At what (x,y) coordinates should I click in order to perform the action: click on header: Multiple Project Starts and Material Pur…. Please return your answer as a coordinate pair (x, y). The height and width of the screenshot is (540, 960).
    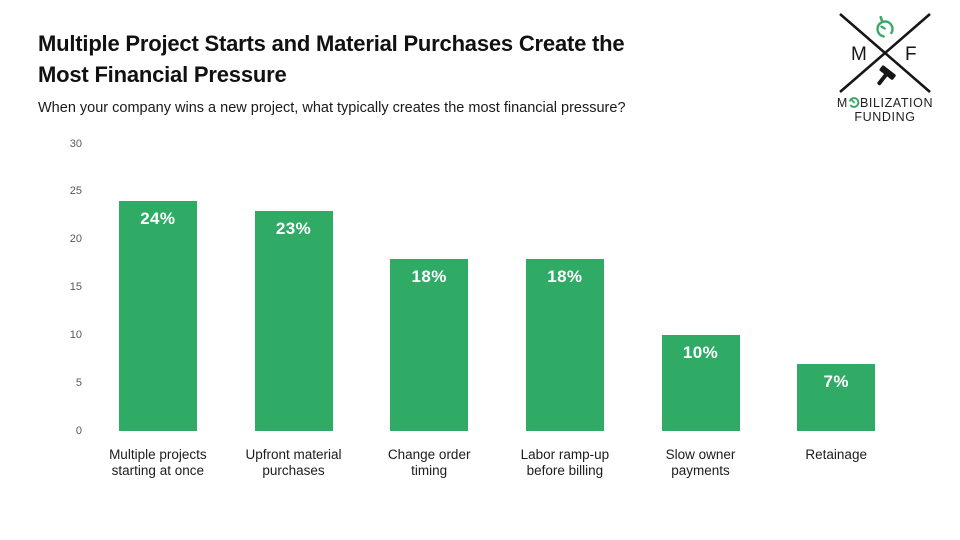
    Looking at the image, I should click on (398, 72).